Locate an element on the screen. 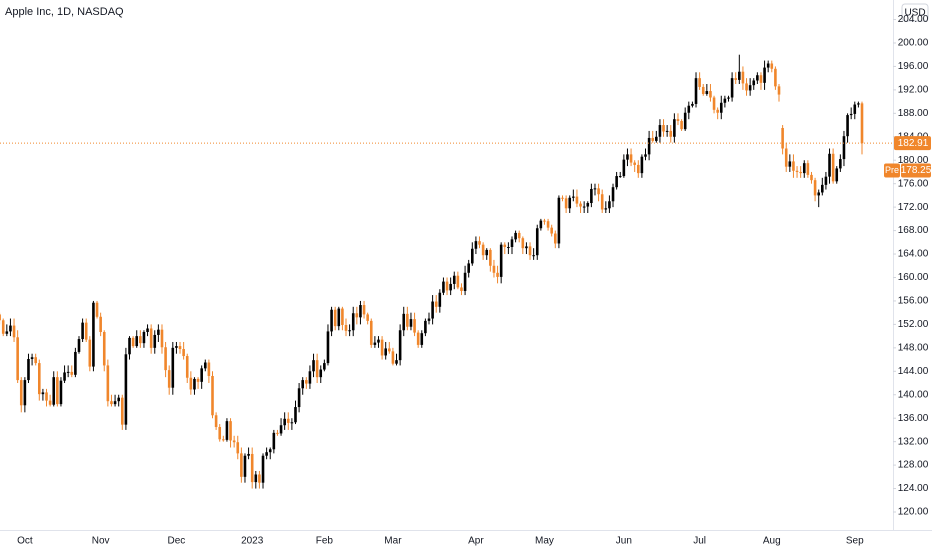 The width and height of the screenshot is (932, 550). x-tick-label: Aug is located at coordinates (772, 541).